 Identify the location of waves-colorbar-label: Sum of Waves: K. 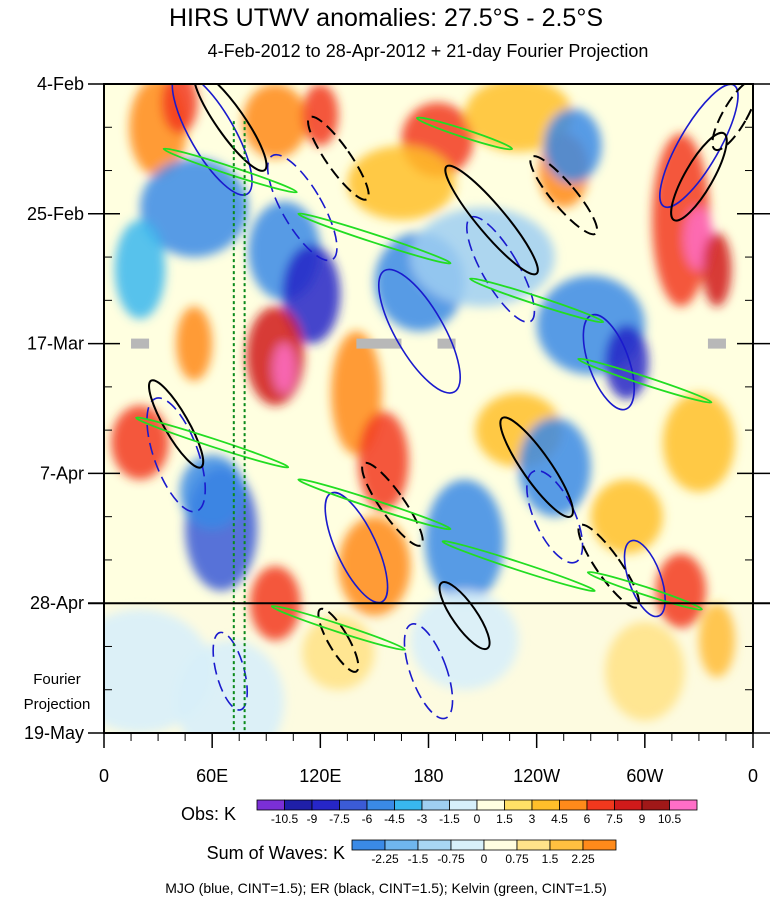
(276, 853).